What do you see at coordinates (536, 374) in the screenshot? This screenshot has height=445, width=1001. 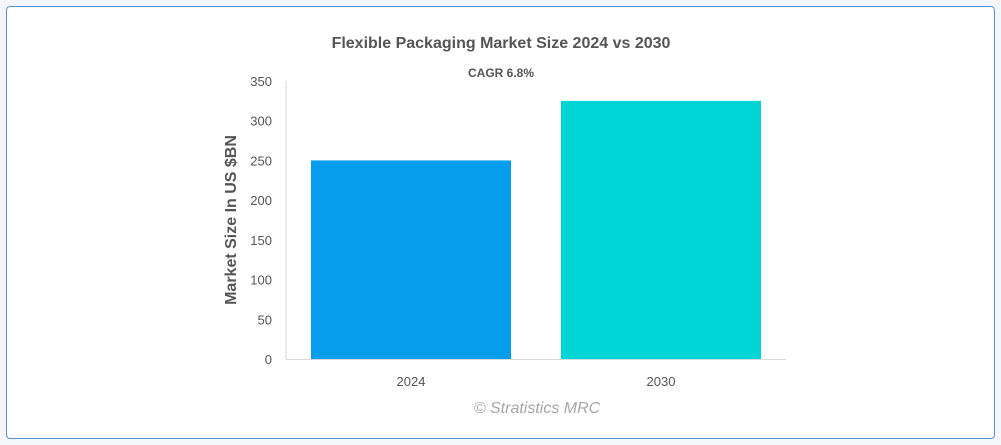 I see `x-axis: 2024 2030` at bounding box center [536, 374].